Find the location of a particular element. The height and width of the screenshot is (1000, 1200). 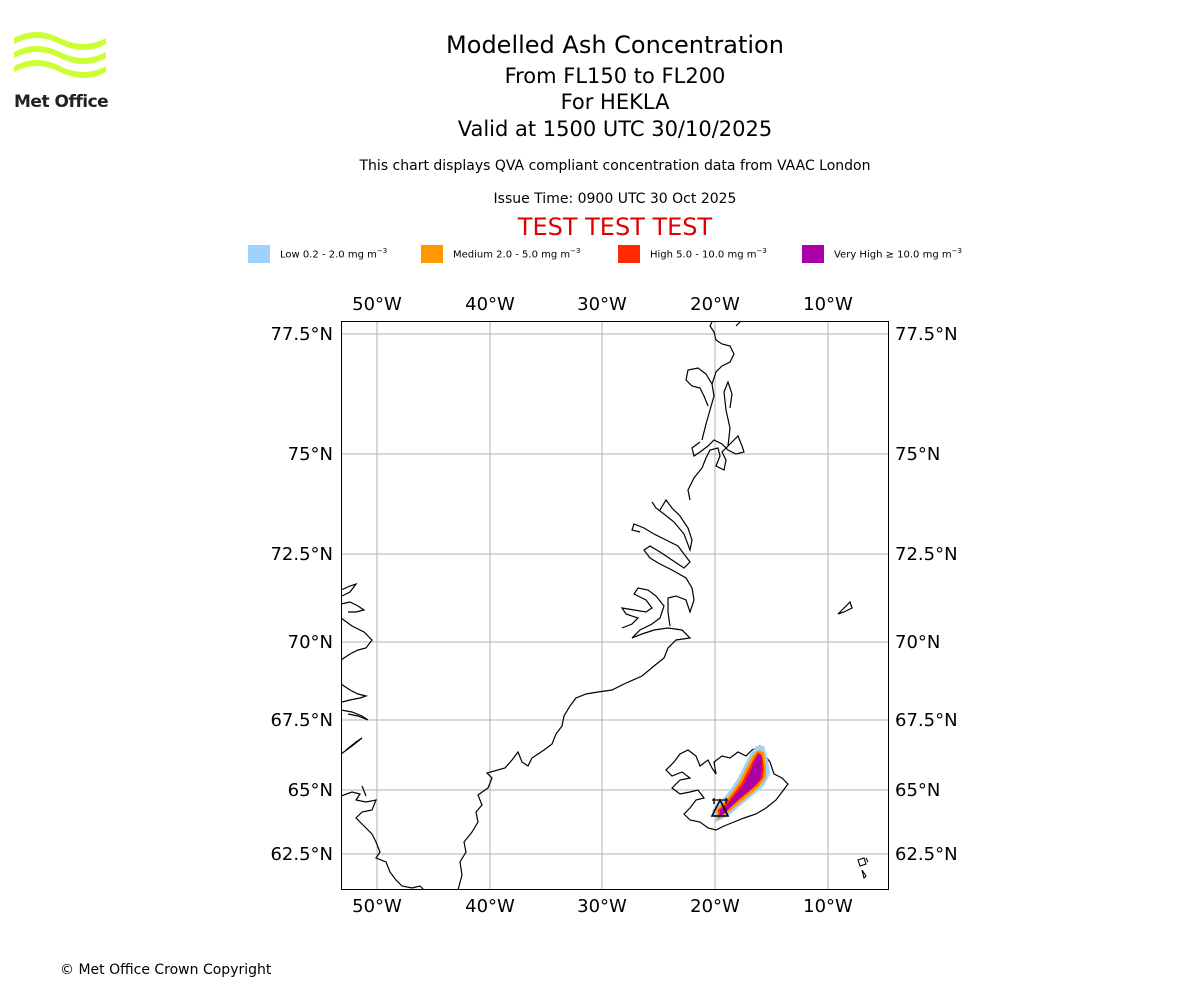

lat-label-right-67-5n: 67.5°N is located at coordinates (926, 720).